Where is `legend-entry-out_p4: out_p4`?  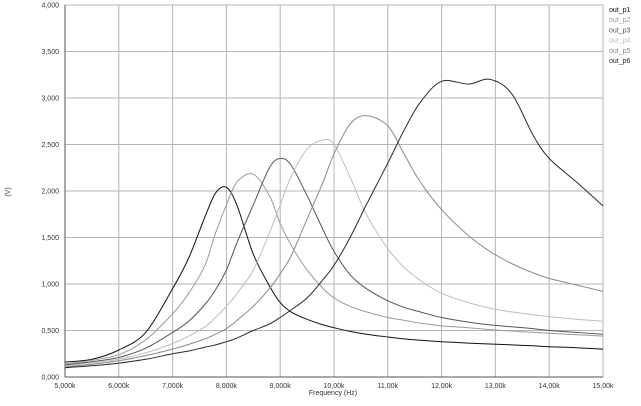 legend-entry-out_p4: out_p4 is located at coordinates (620, 41).